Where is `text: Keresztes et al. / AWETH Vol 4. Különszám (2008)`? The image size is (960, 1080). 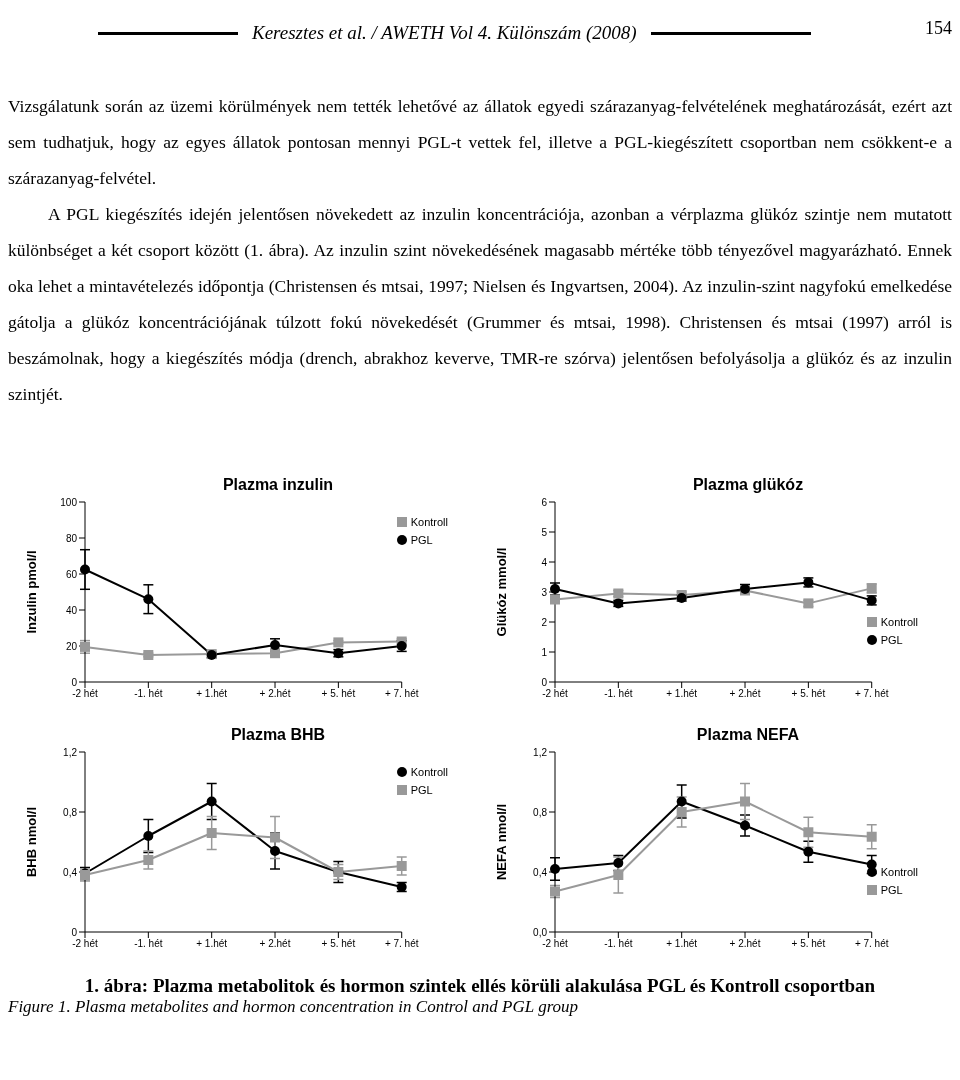
text: Keresztes et al. / AWETH Vol 4. Különszám (2008) is located at coordinates (444, 33).